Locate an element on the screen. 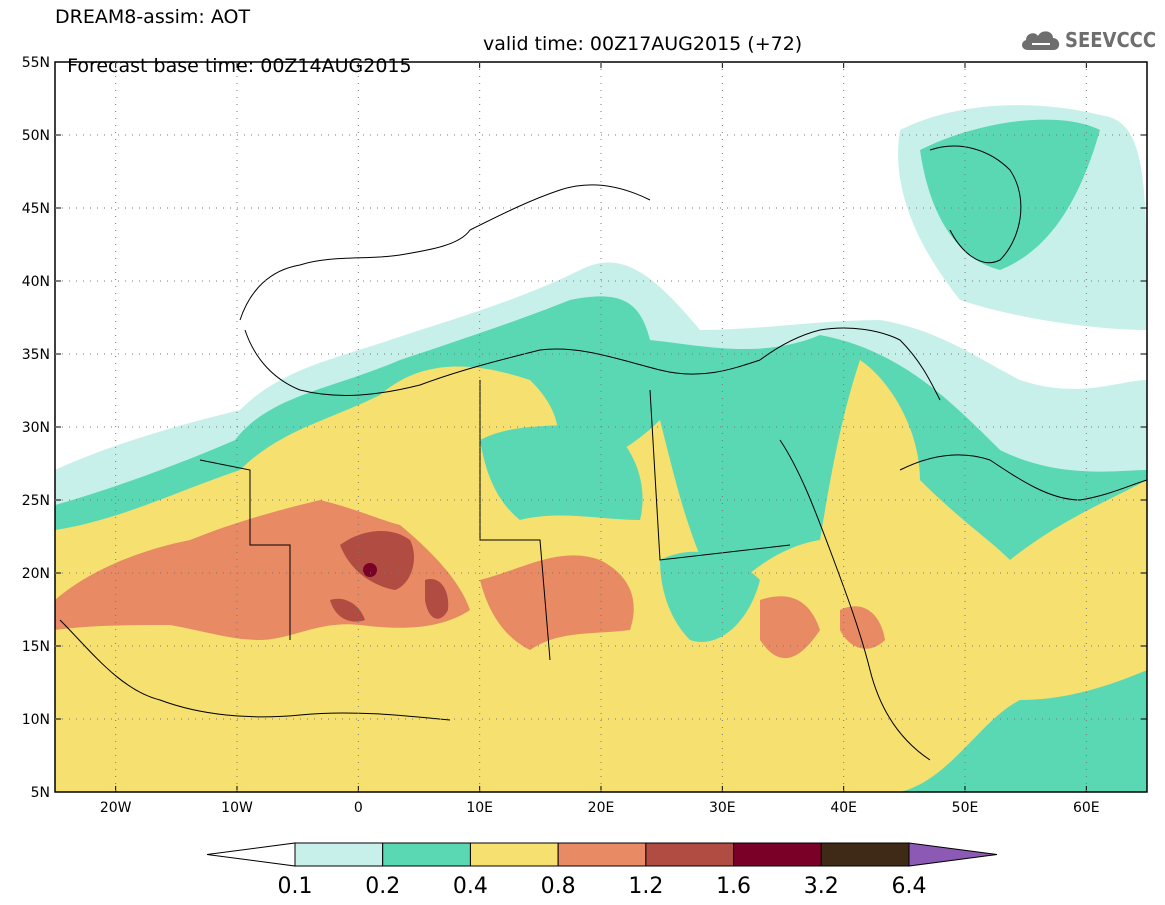  base-time-label: Forecast base time: 00Z14AUG2015 is located at coordinates (239, 66).